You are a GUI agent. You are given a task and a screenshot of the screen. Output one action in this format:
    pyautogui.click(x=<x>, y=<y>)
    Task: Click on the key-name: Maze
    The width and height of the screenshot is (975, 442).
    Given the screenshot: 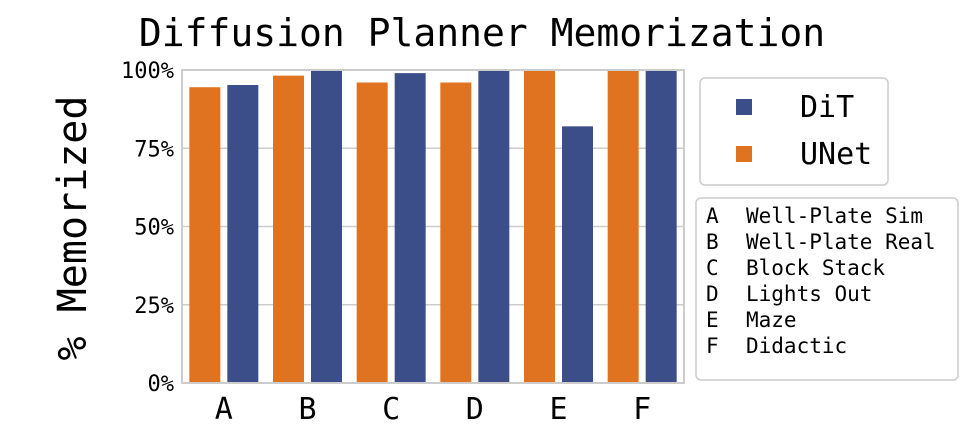 What is the action you would take?
    pyautogui.click(x=771, y=320)
    